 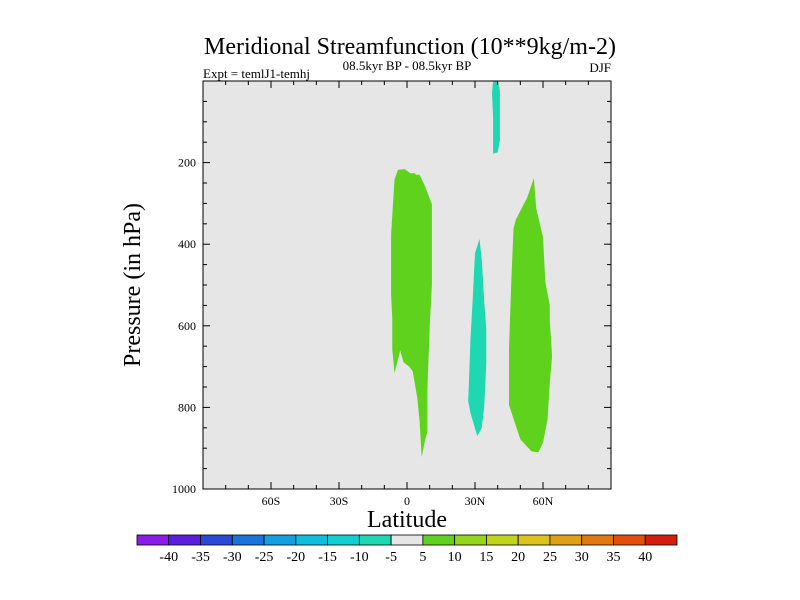 What do you see at coordinates (405, 557) in the screenshot?
I see `colorbar-labels: -40 -35 -30 -25 -20 -15 -10 -5 5 10 15 20 25 30 35 40` at bounding box center [405, 557].